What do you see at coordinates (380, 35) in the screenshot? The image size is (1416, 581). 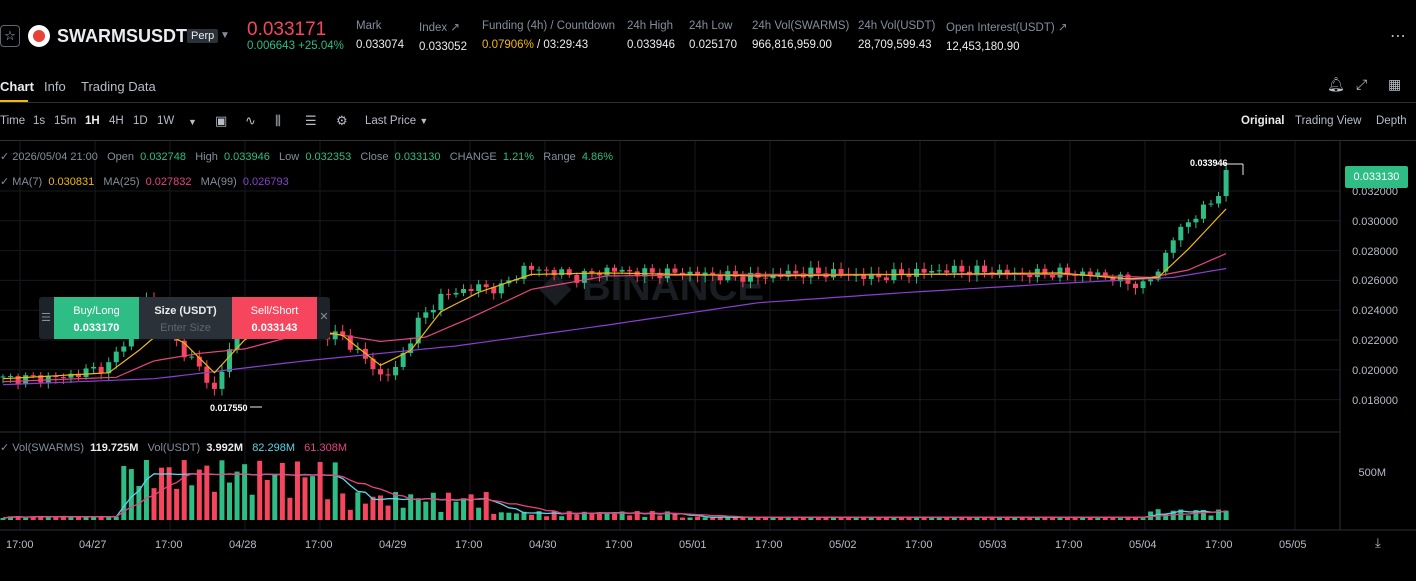 I see `stat-mark: Mark 0.033074` at bounding box center [380, 35].